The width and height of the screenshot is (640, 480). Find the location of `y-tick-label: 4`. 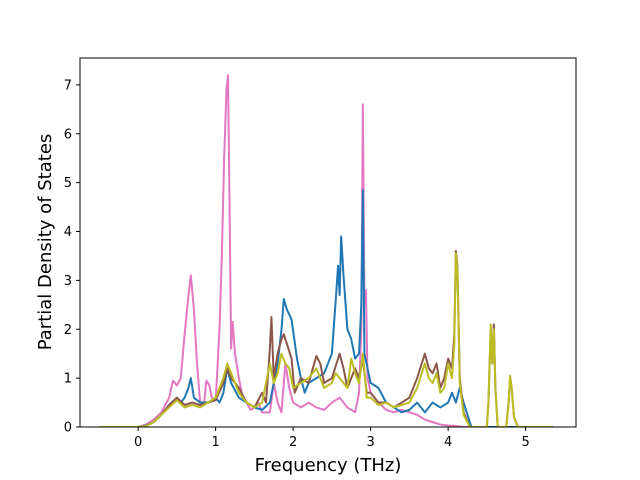

y-tick-label: 4 is located at coordinates (68, 232).